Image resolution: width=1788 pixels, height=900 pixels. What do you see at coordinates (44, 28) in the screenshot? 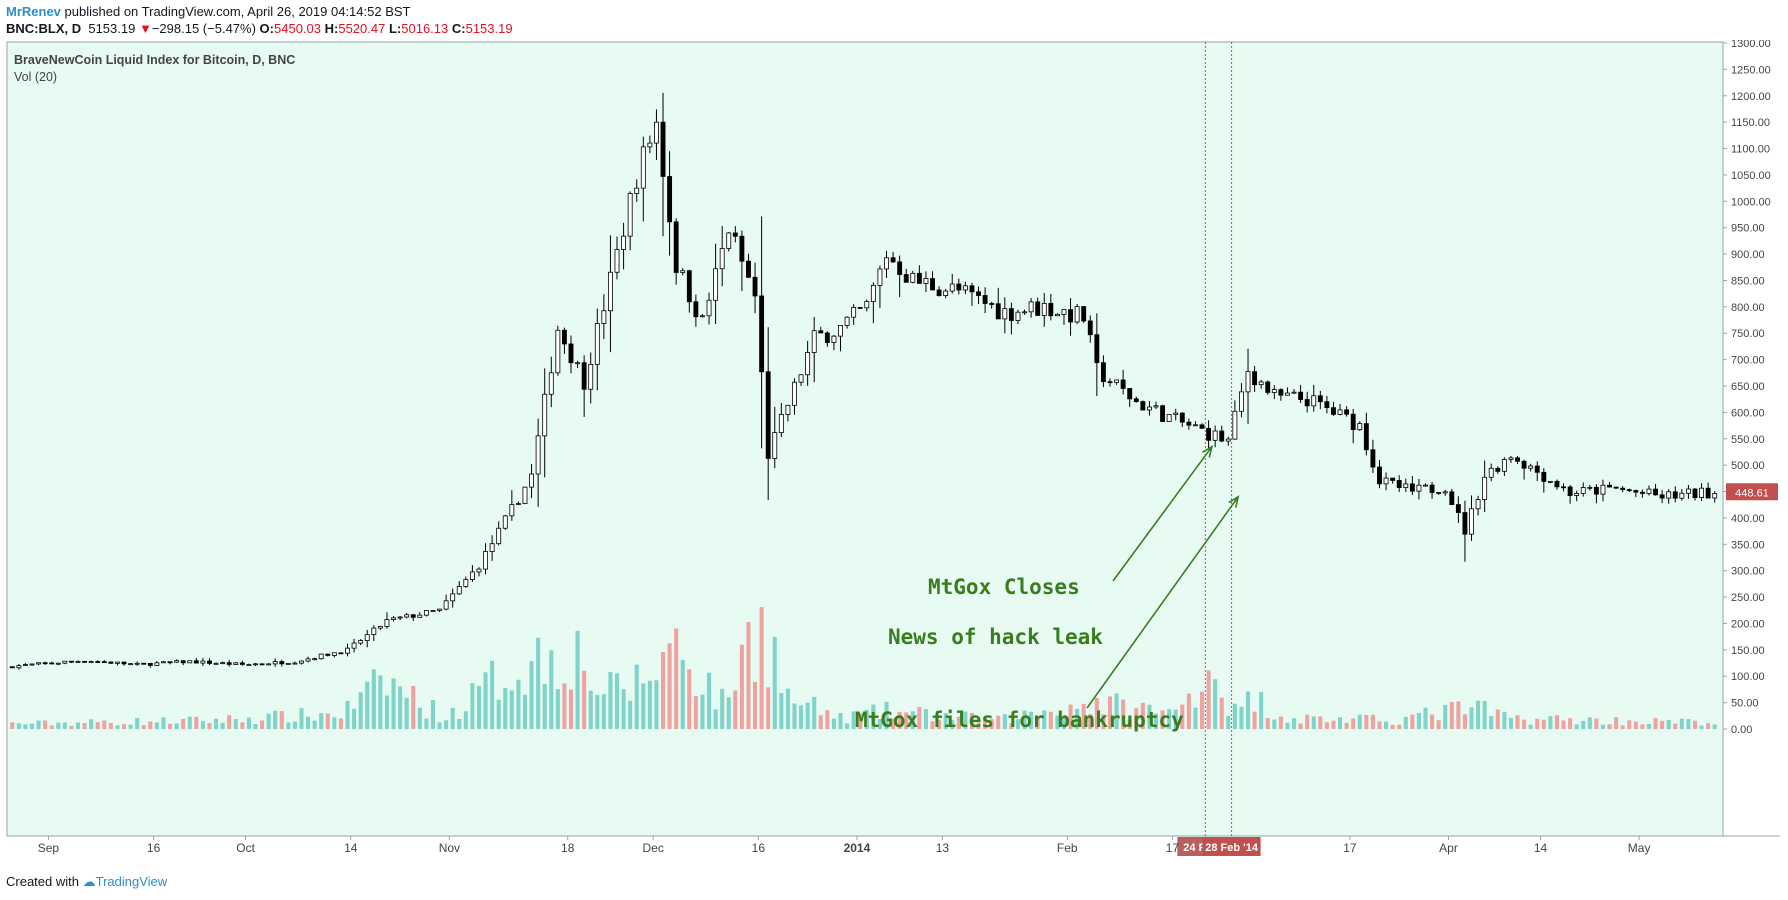
I see `symbol-label: BNC:BLX, D` at bounding box center [44, 28].